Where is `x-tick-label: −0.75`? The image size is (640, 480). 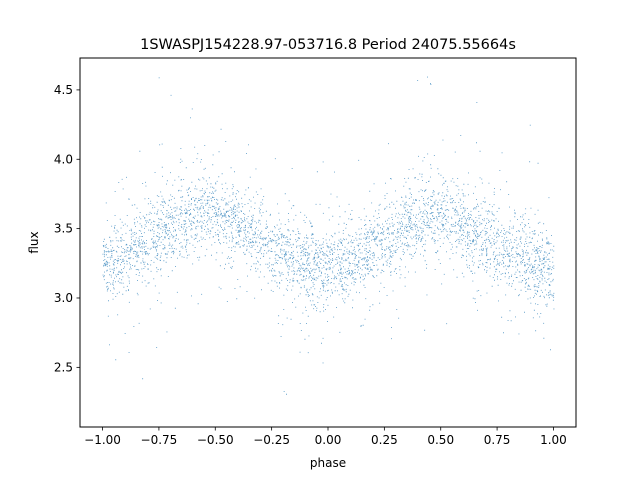
x-tick-label: −0.75 is located at coordinates (159, 440).